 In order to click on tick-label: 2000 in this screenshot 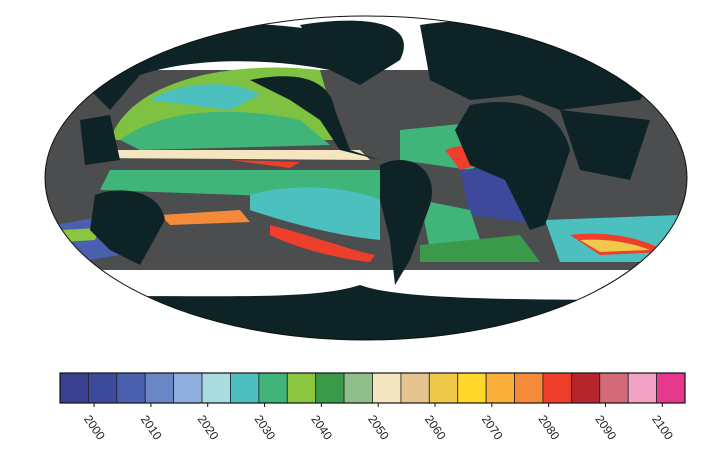, I will do `click(94, 428)`.